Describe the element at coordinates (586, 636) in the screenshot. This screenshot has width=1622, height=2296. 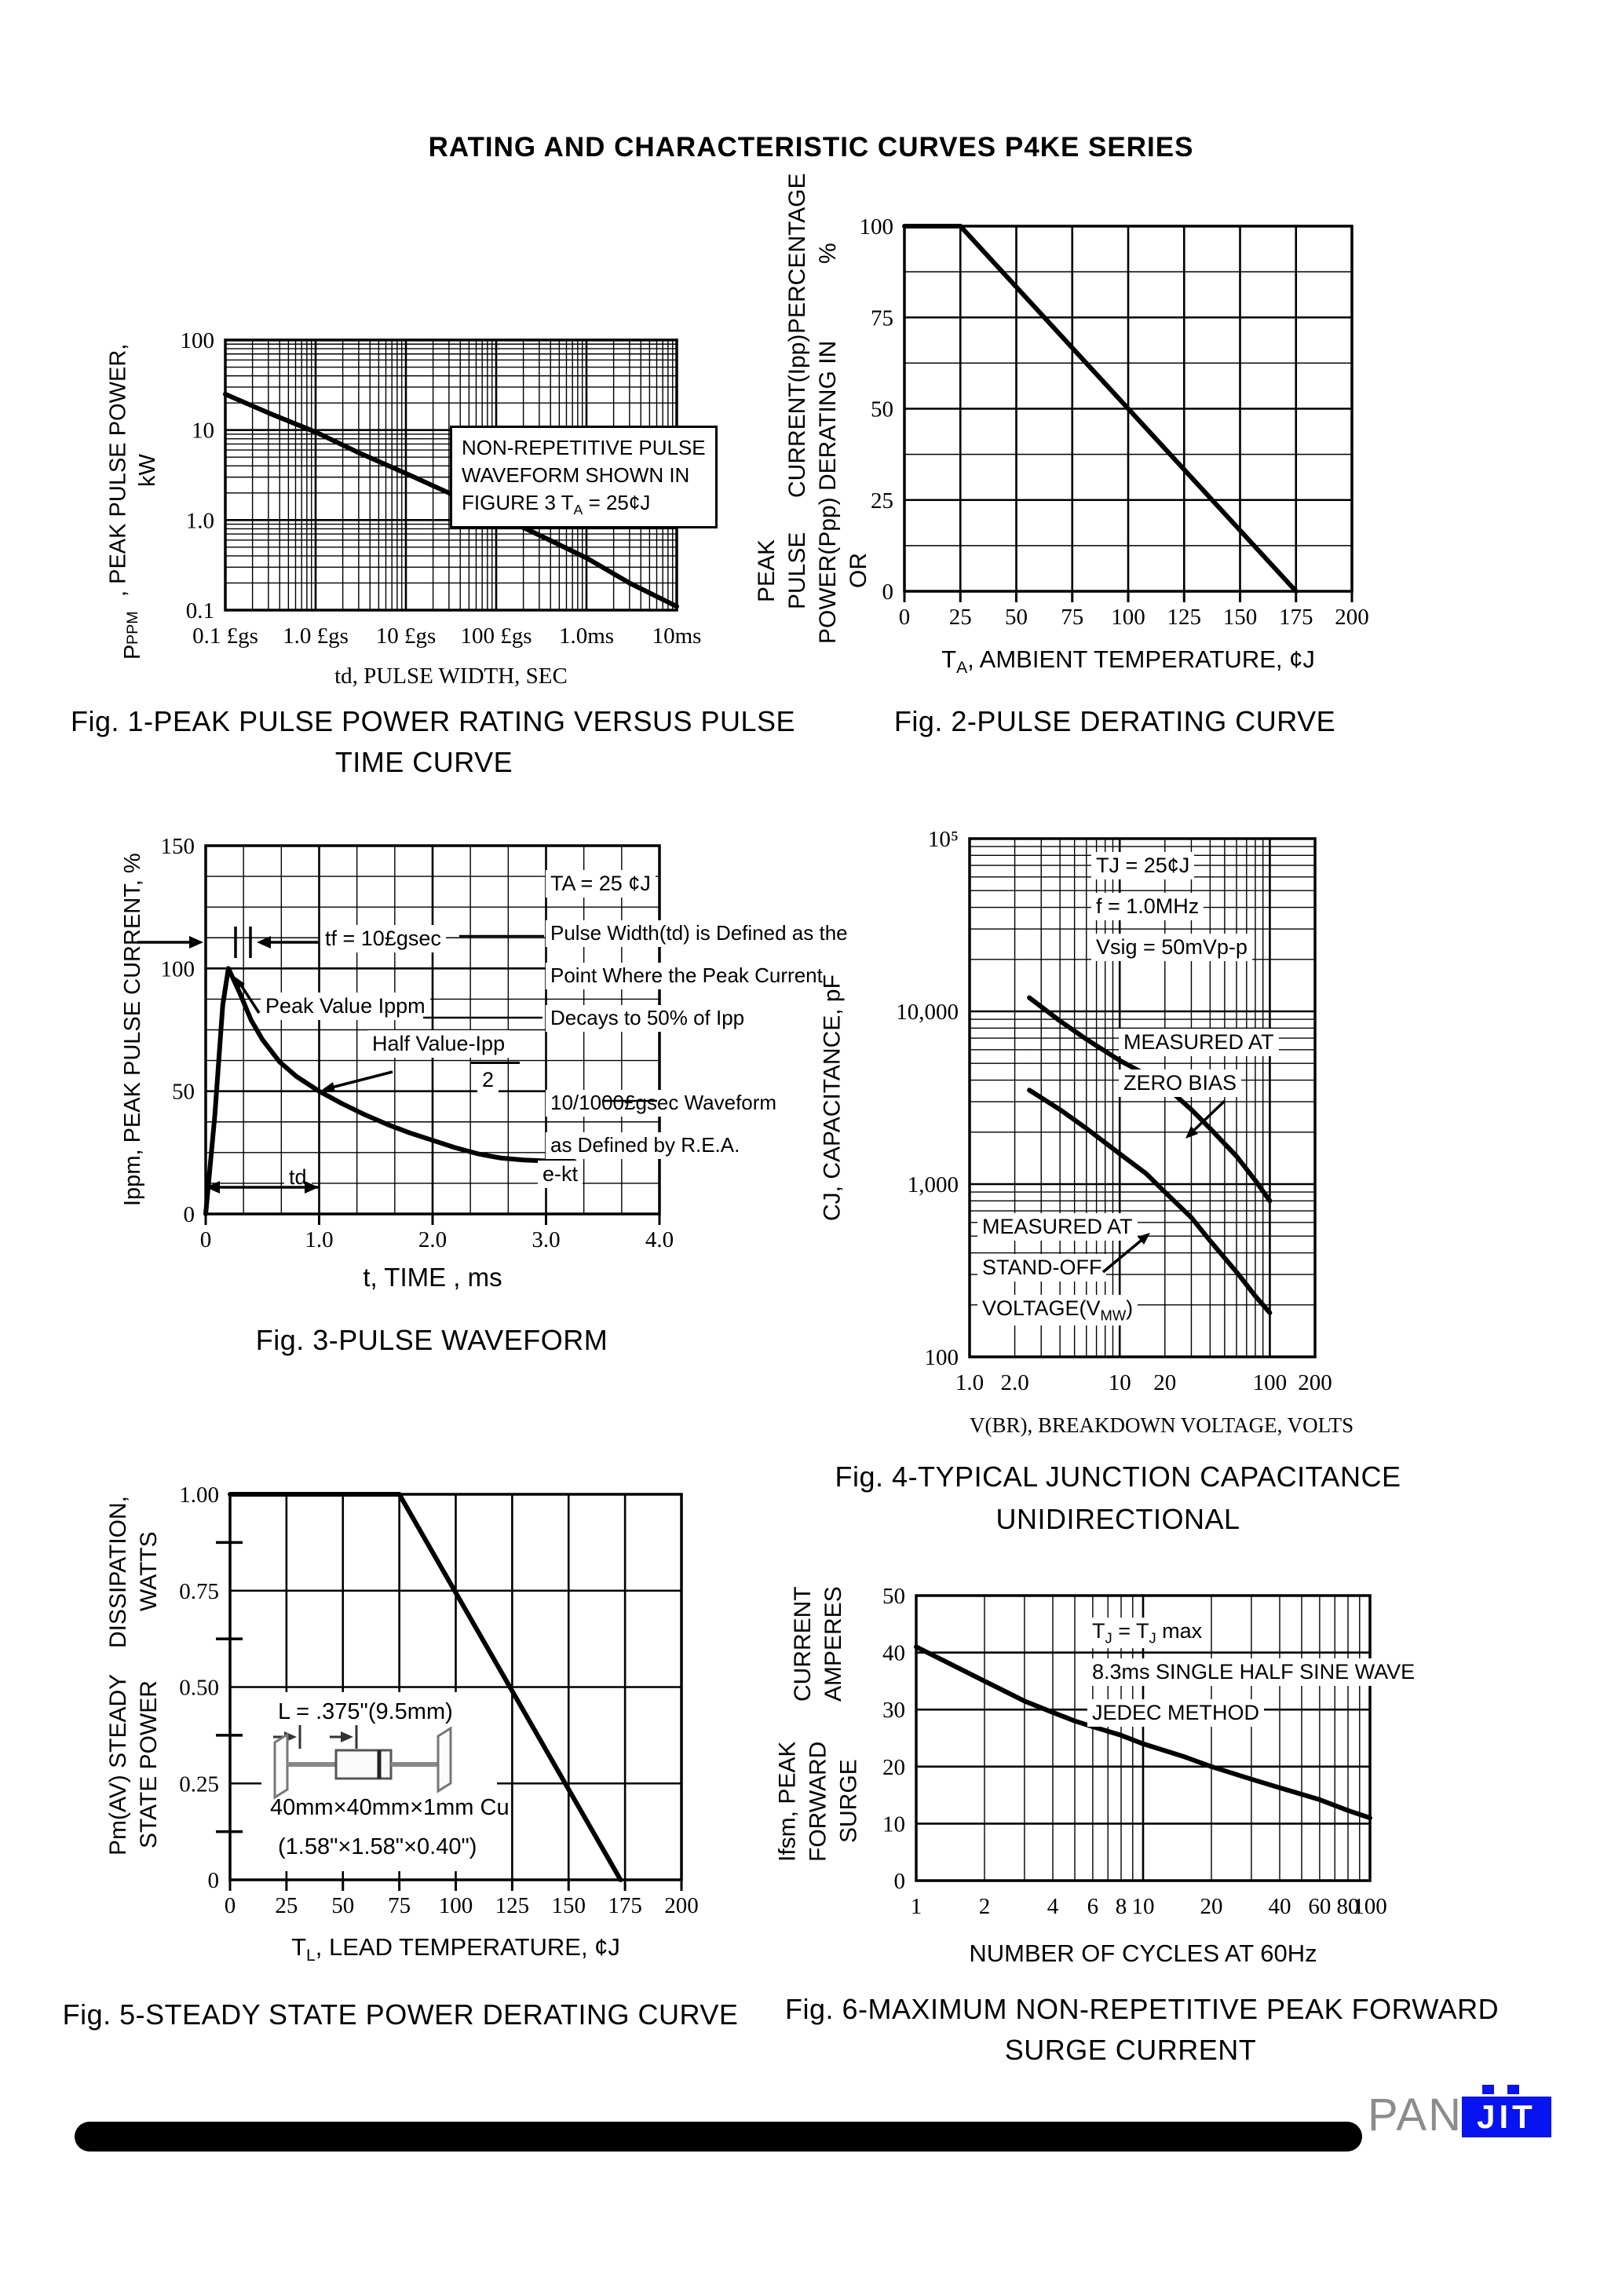
I see `svg-text: 1.0ms` at that location.